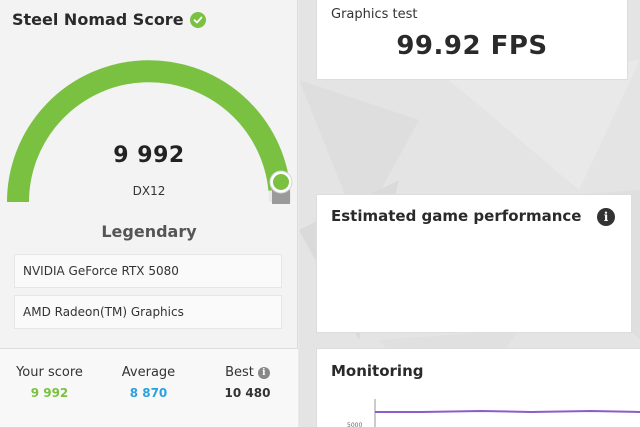  Describe the element at coordinates (98, 19) in the screenshot. I see `score-title-text: Steel Nomad Score` at that location.